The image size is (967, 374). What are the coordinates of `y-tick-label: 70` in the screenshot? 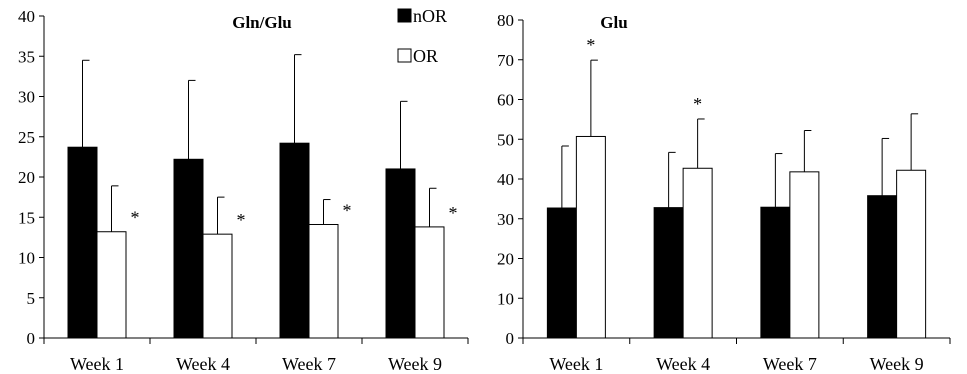 It's located at (505, 60).